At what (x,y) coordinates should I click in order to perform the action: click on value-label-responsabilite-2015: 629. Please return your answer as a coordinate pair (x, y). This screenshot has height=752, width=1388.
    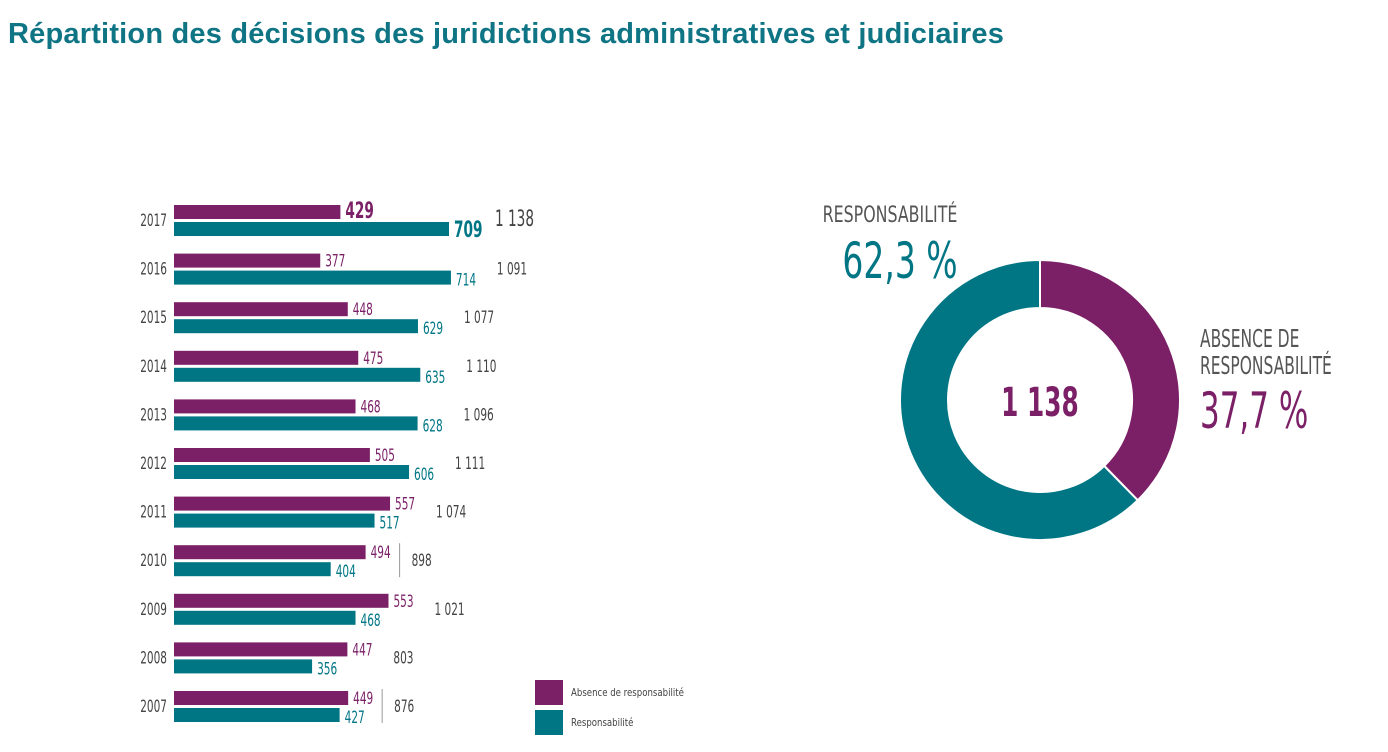
    Looking at the image, I should click on (433, 329).